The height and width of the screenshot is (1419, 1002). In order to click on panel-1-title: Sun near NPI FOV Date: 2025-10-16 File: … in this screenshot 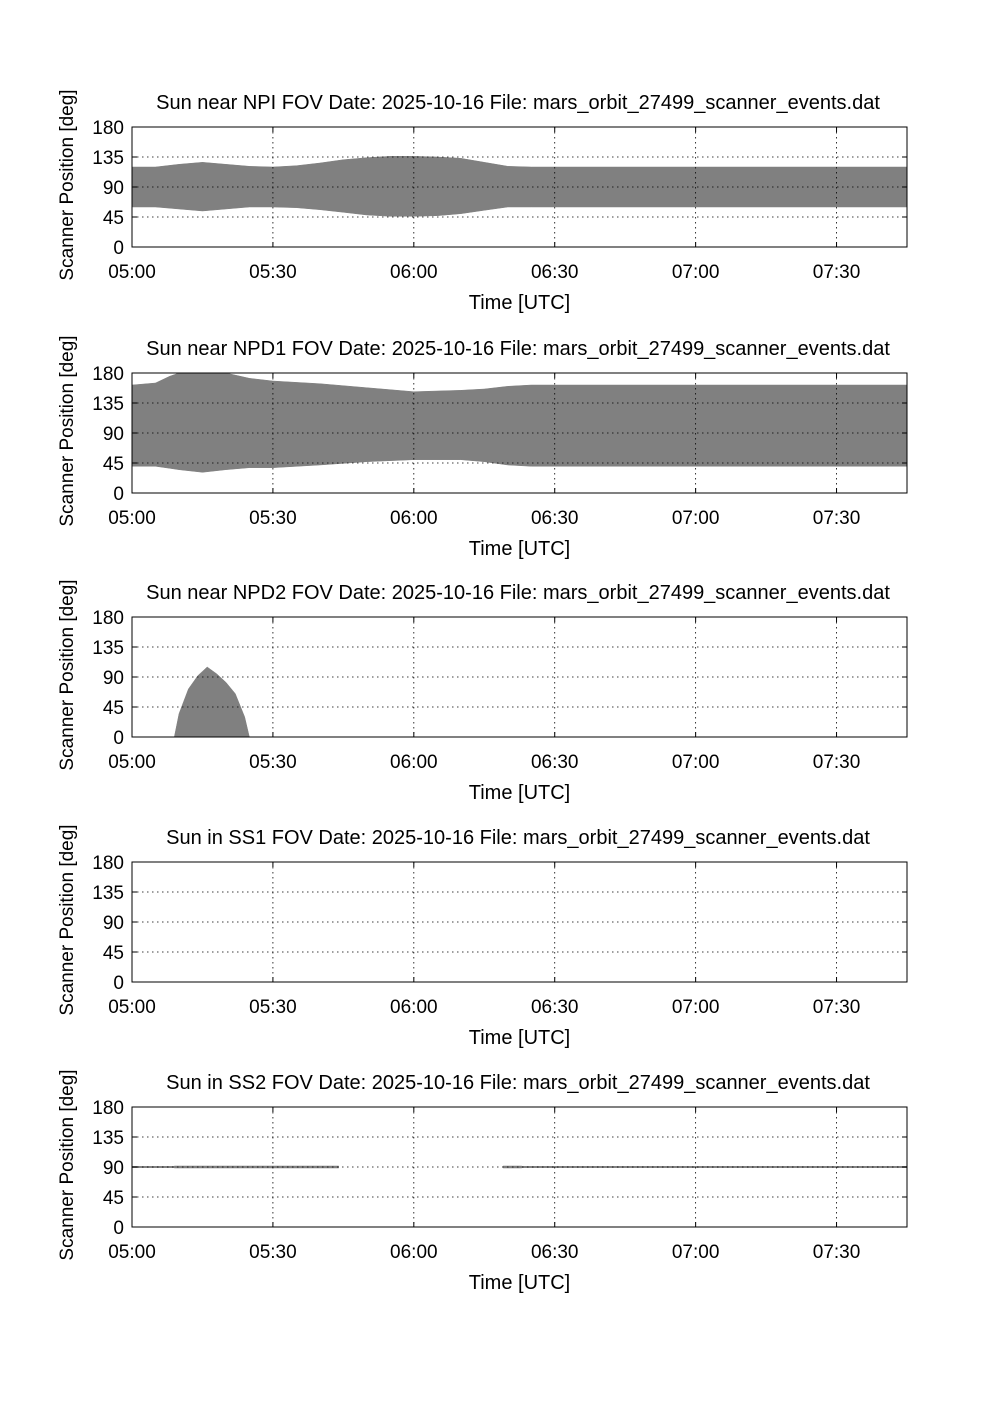, I will do `click(518, 103)`.